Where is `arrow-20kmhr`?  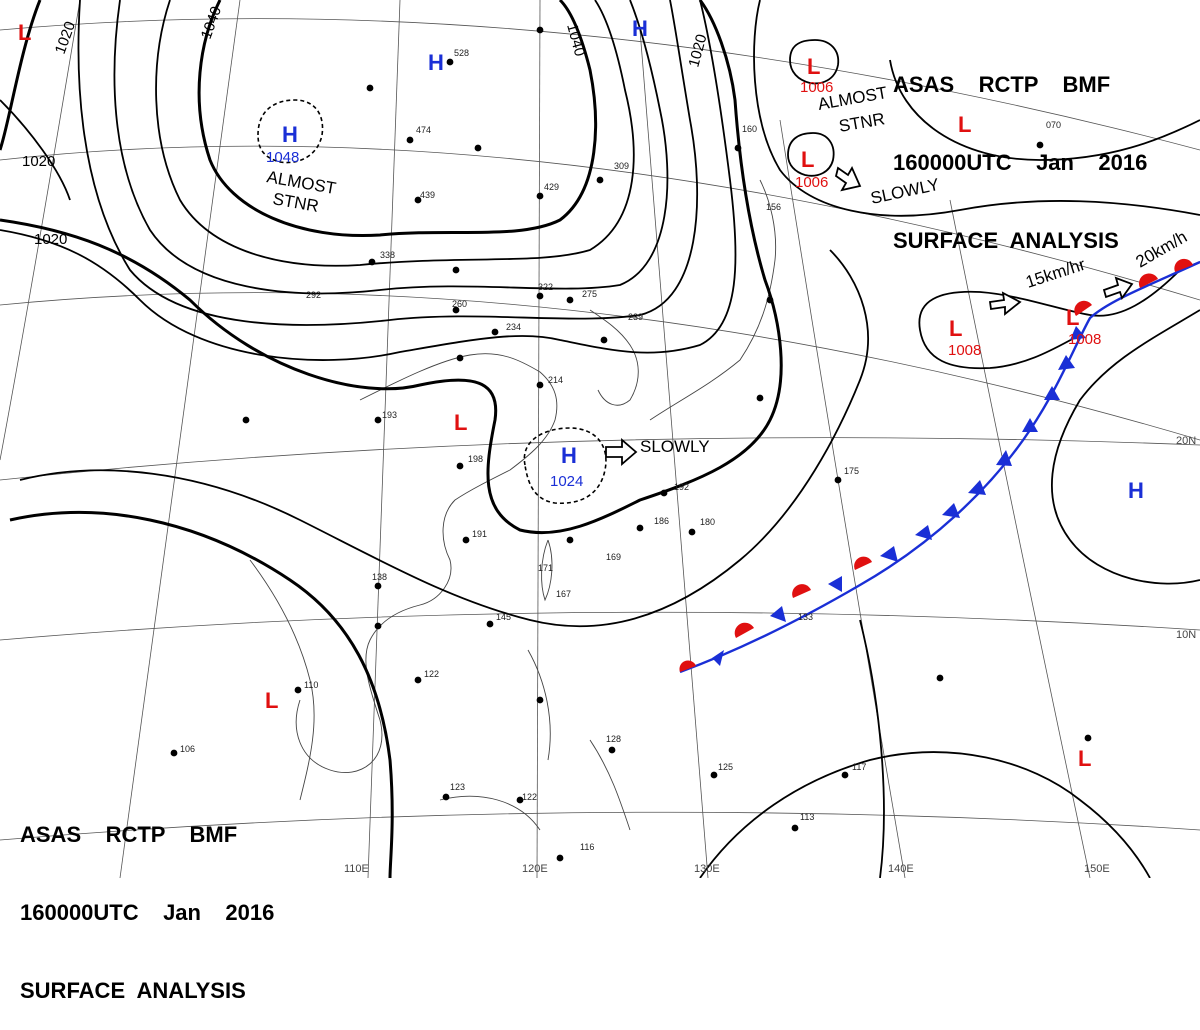
arrow-20kmhr is located at coordinates (1118, 288).